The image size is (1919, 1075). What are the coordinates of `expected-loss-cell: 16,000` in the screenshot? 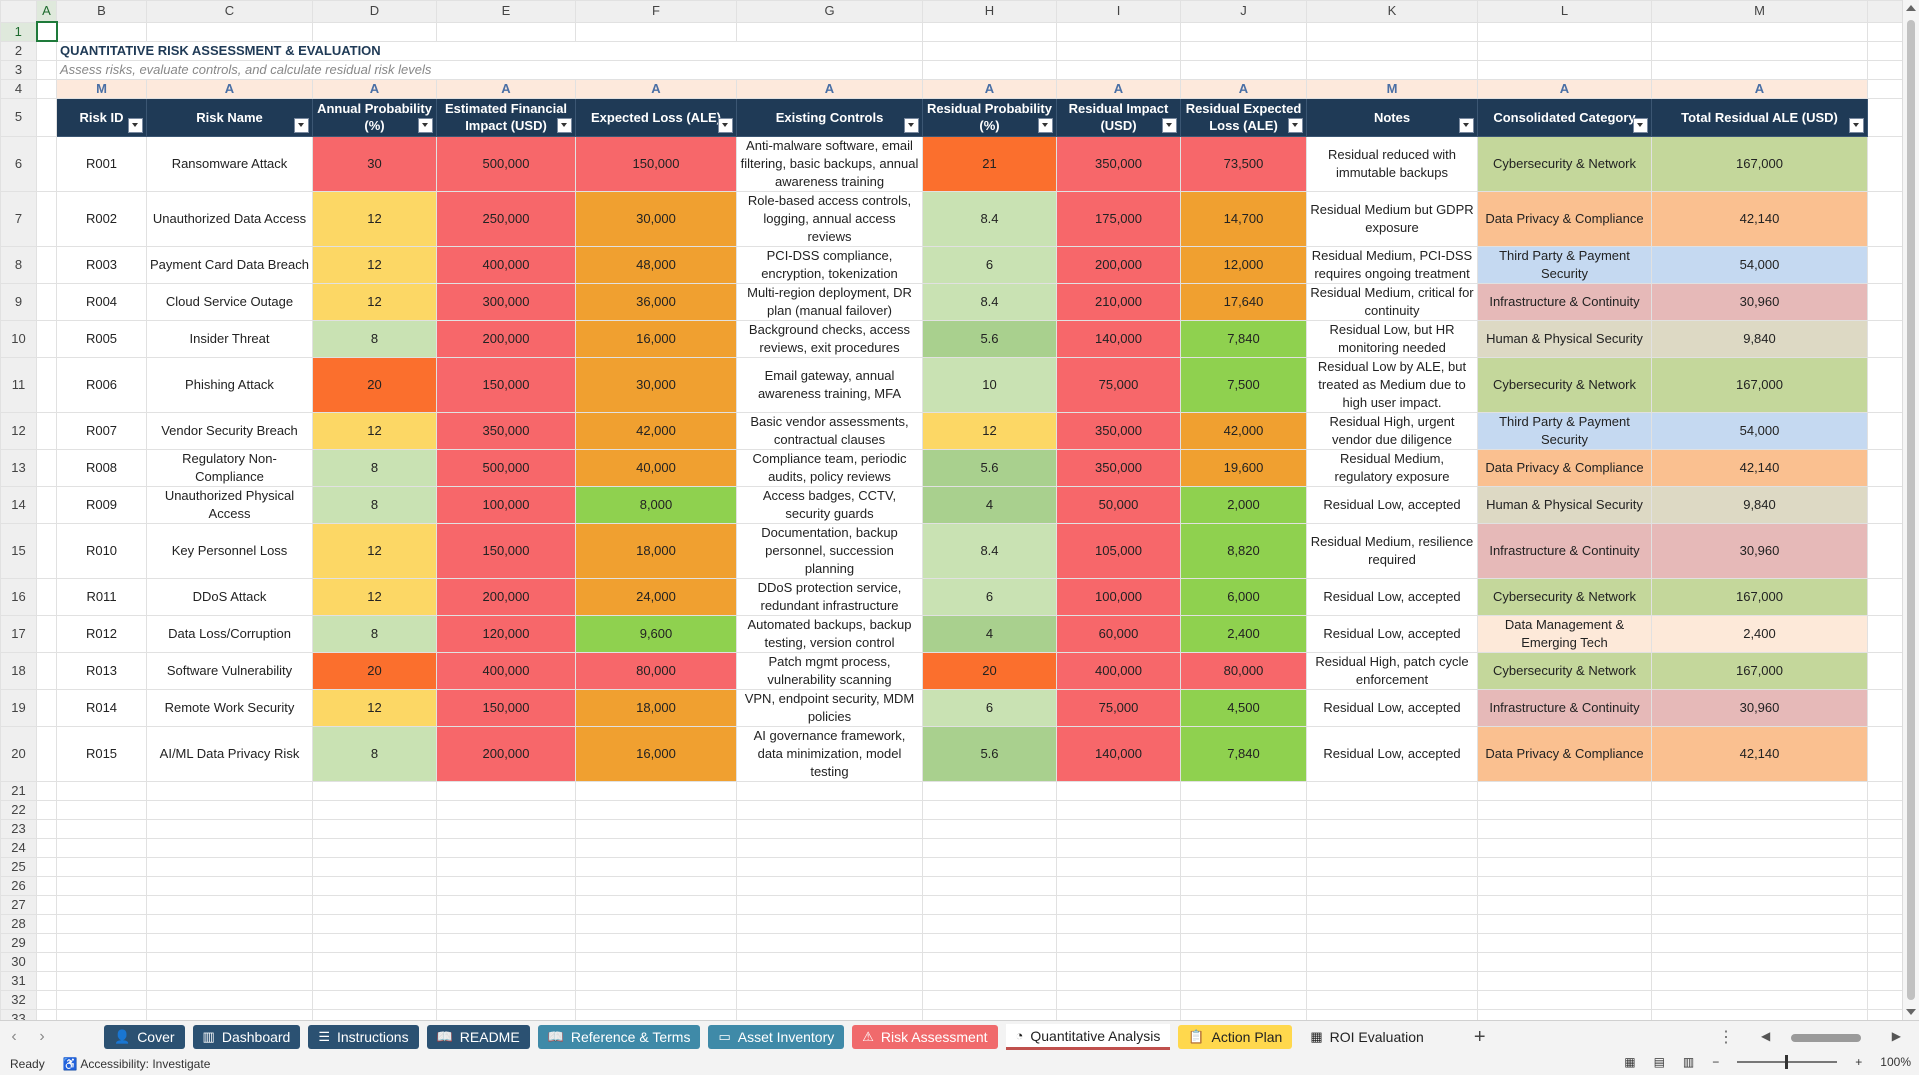 It's located at (656, 753).